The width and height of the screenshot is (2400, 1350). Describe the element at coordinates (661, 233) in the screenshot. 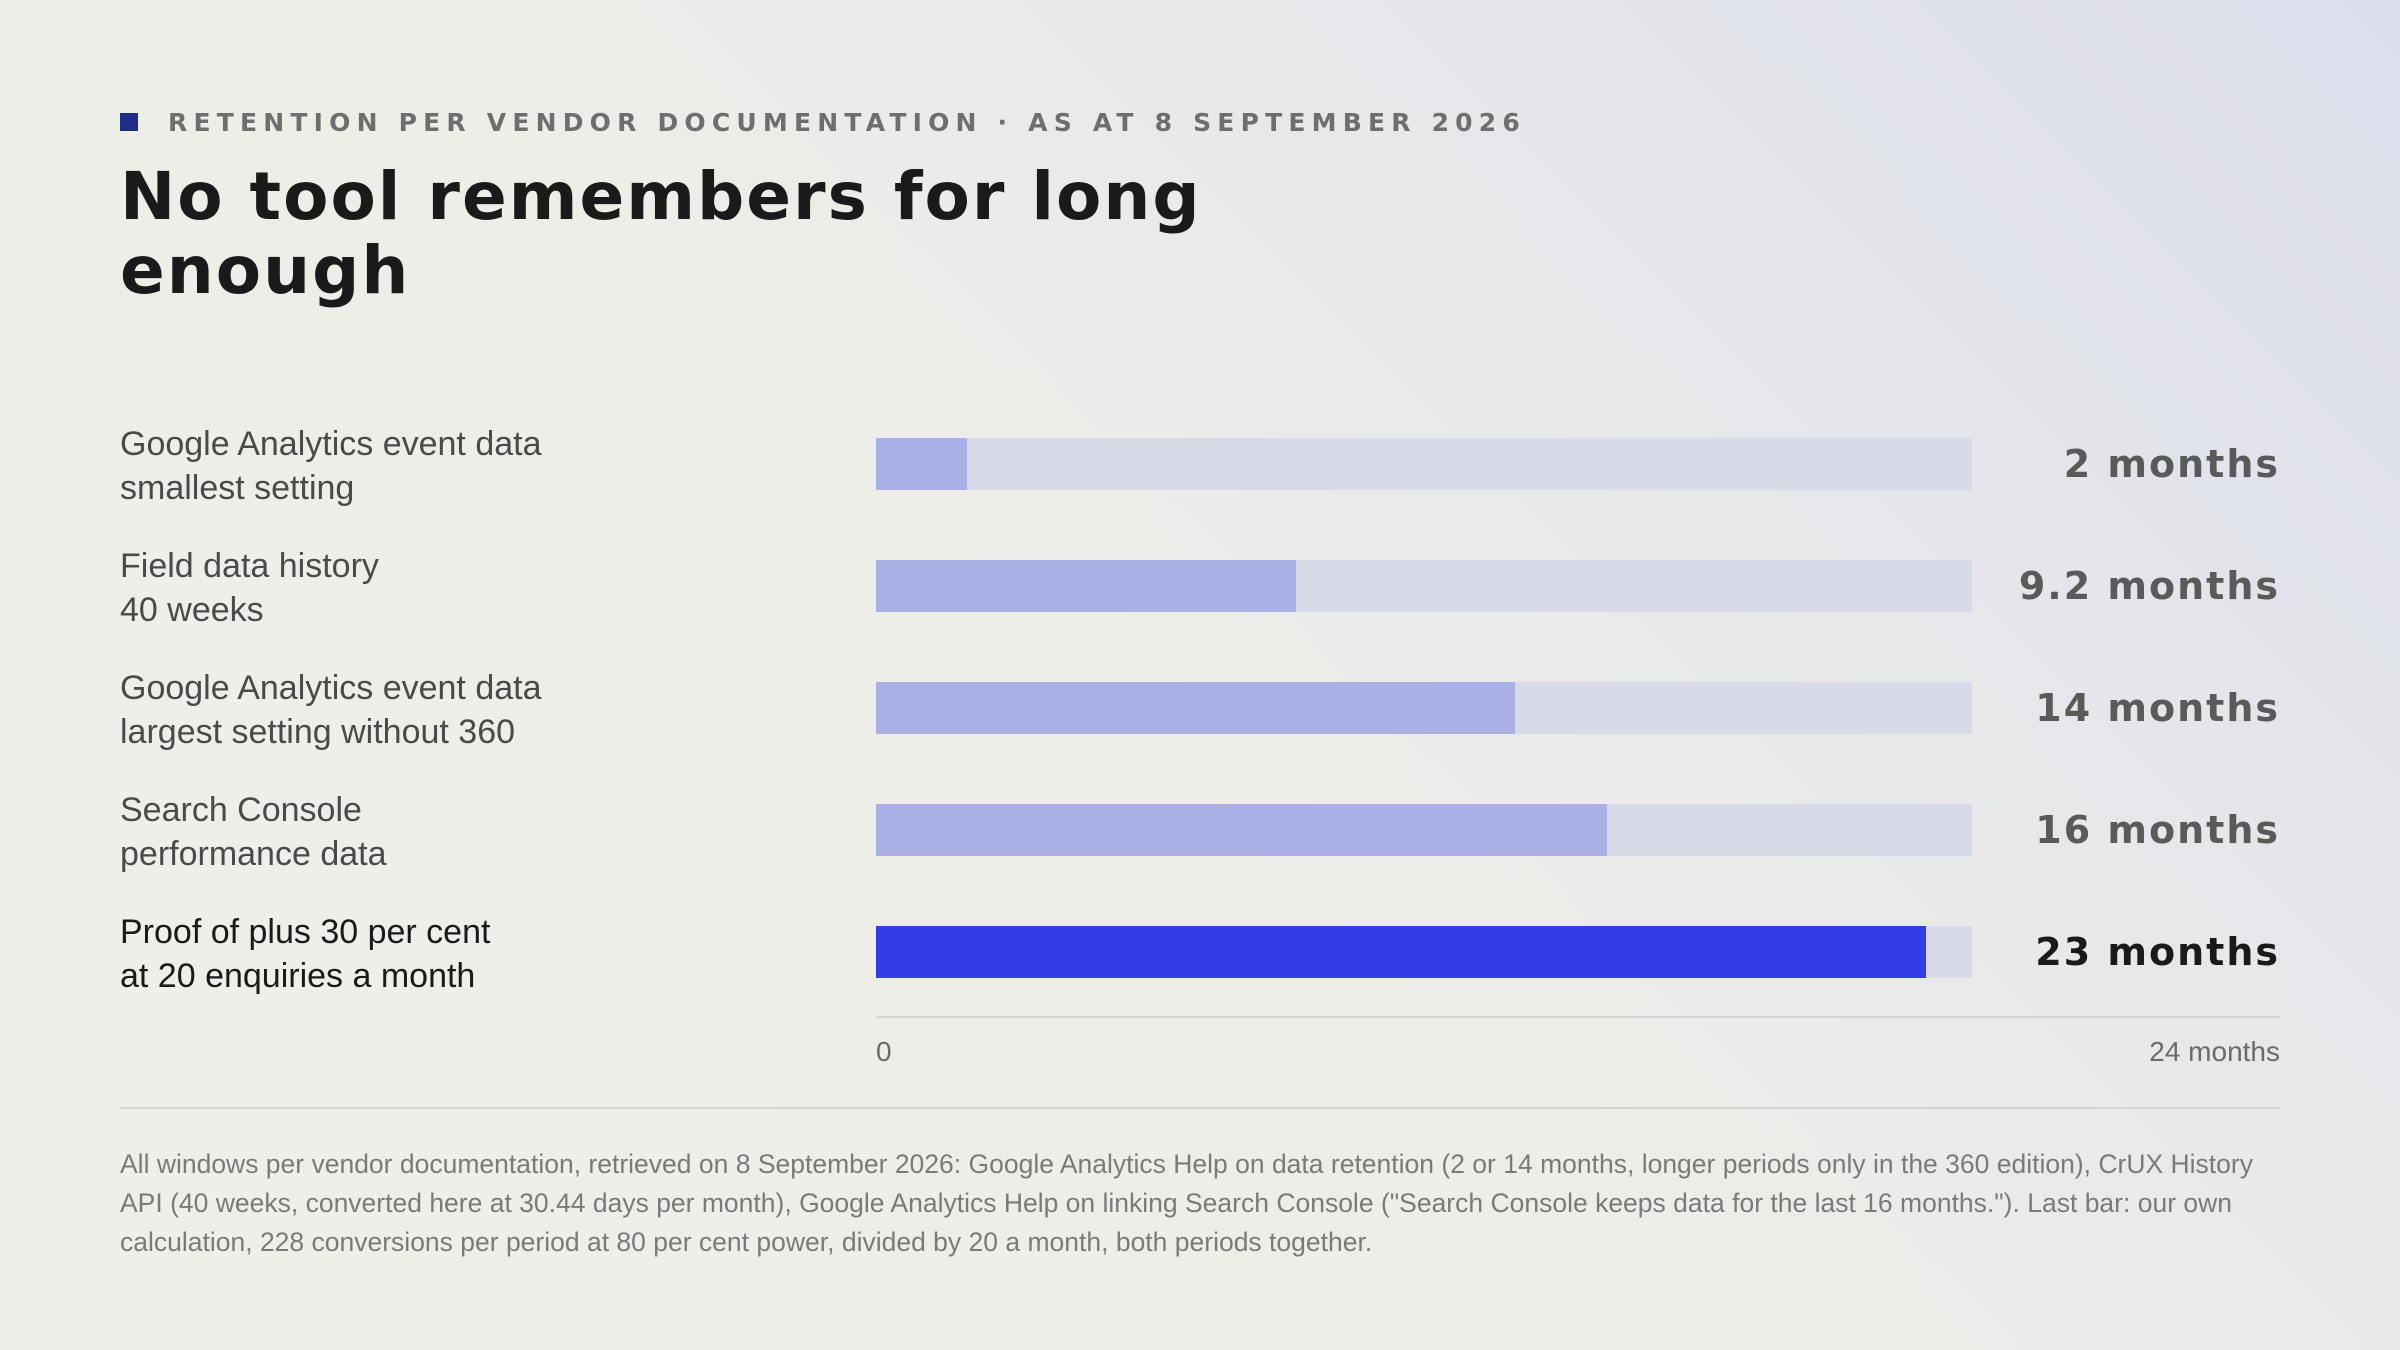

I see `chart-title: No tool remembers for long enough` at that location.